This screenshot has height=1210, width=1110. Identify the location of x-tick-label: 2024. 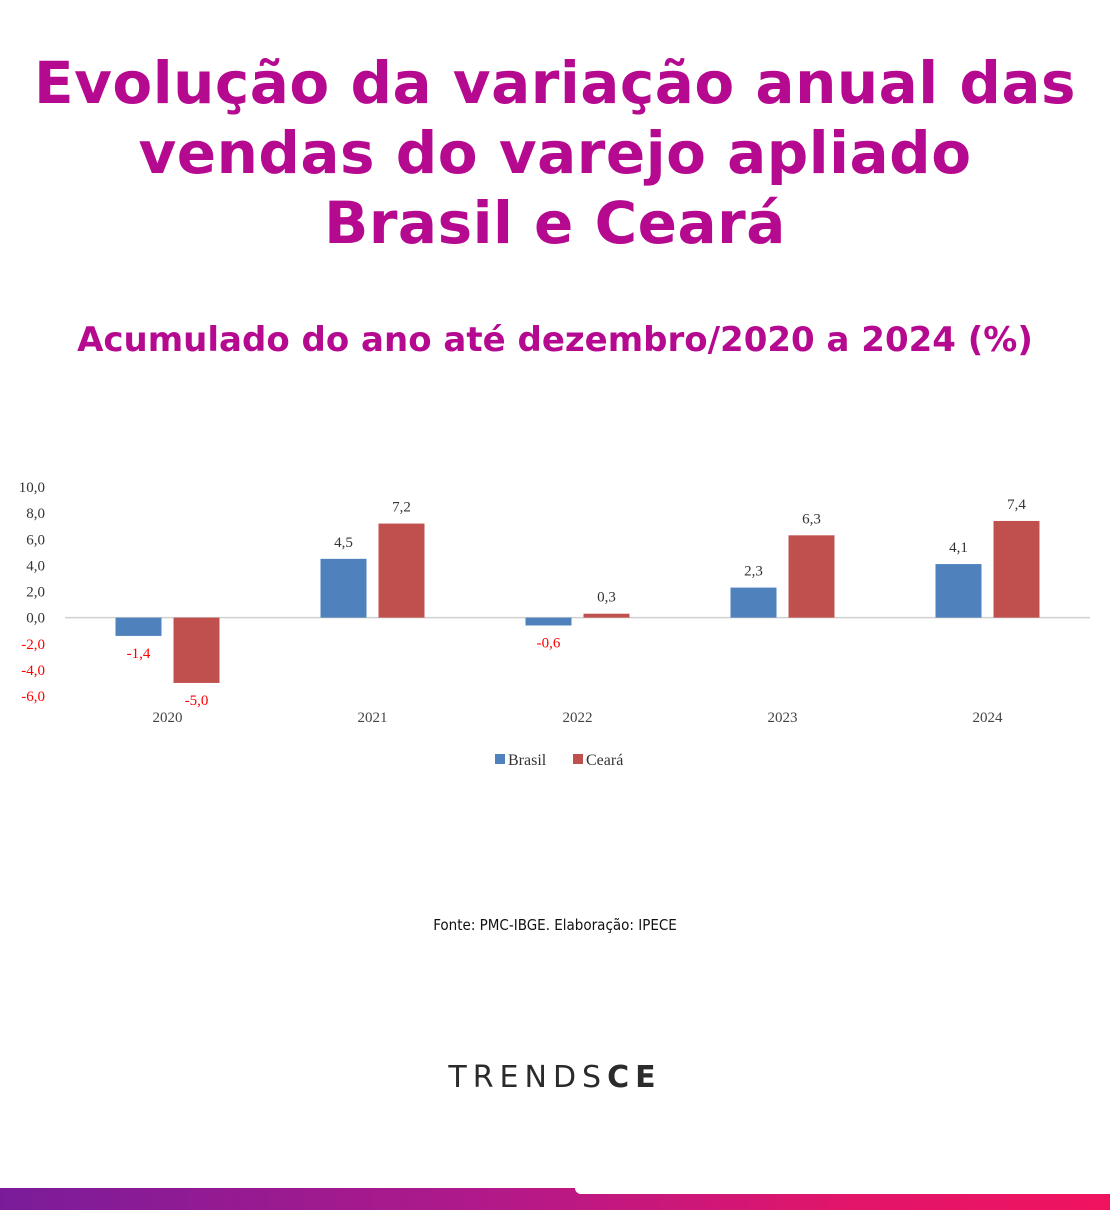
(988, 718).